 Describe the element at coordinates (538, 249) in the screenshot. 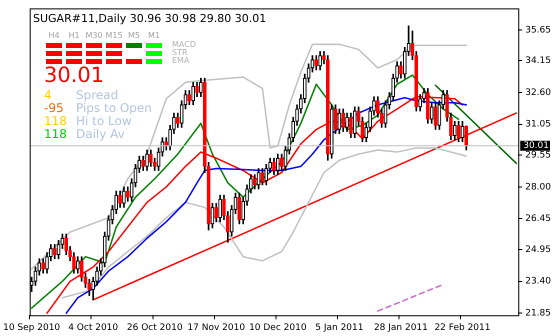

I see `y-tick-label: 24.95` at that location.